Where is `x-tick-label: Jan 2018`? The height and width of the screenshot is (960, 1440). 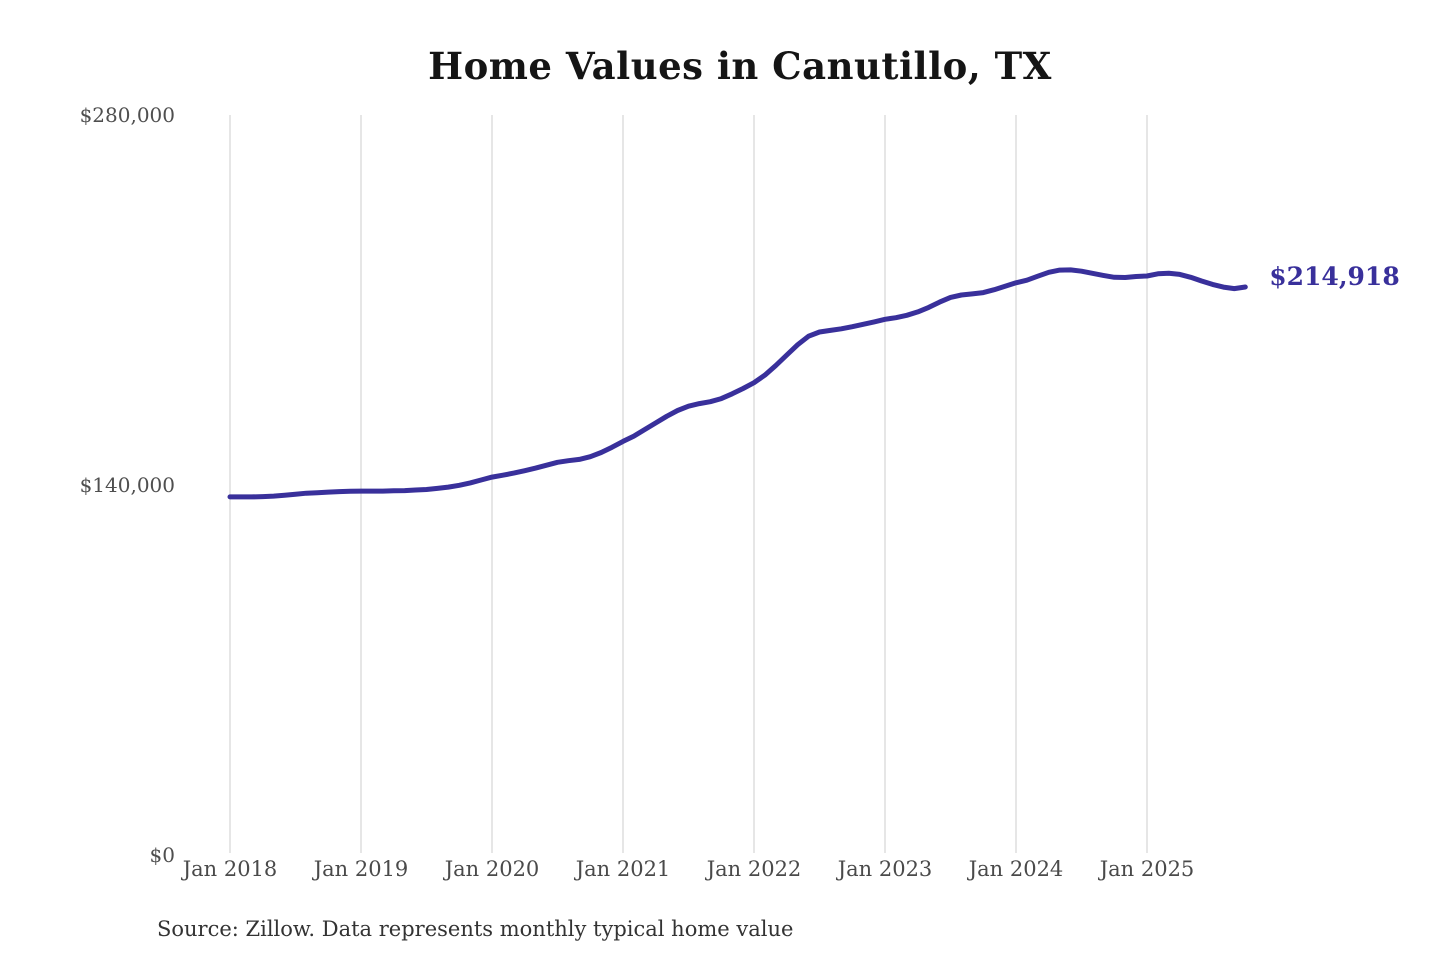 x-tick-label: Jan 2018 is located at coordinates (230, 869).